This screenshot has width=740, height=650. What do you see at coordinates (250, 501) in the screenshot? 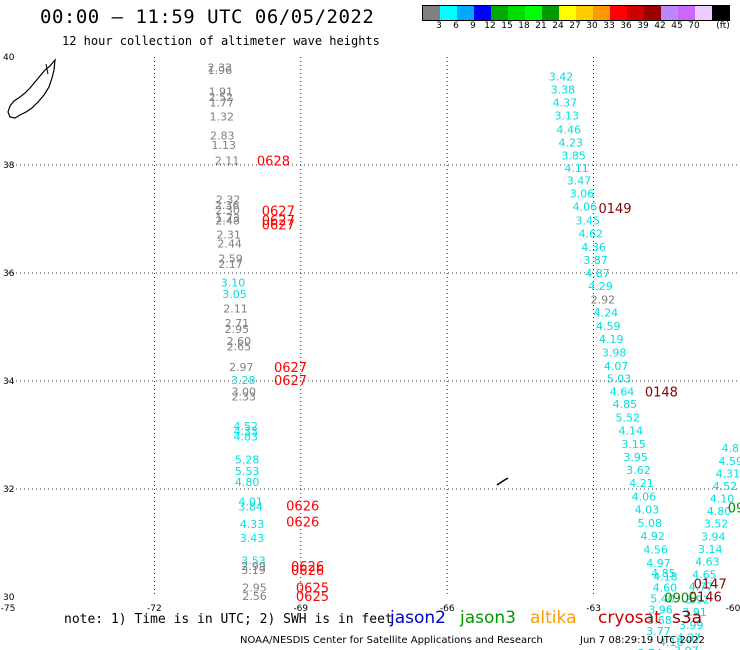
I see `wave-height-value: 4.01` at bounding box center [250, 501].